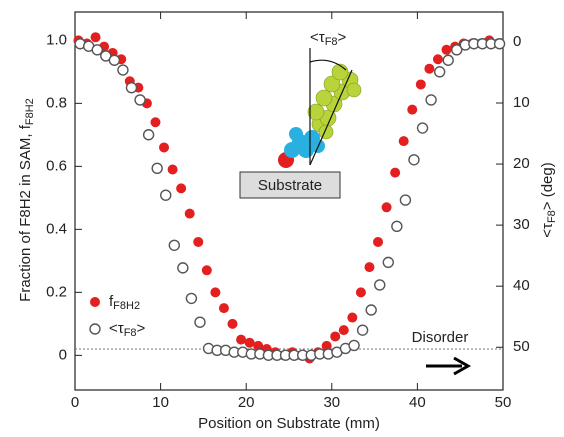 This screenshot has height=437, width=564. What do you see at coordinates (521, 224) in the screenshot?
I see `y2-tick-label: 30` at bounding box center [521, 224].